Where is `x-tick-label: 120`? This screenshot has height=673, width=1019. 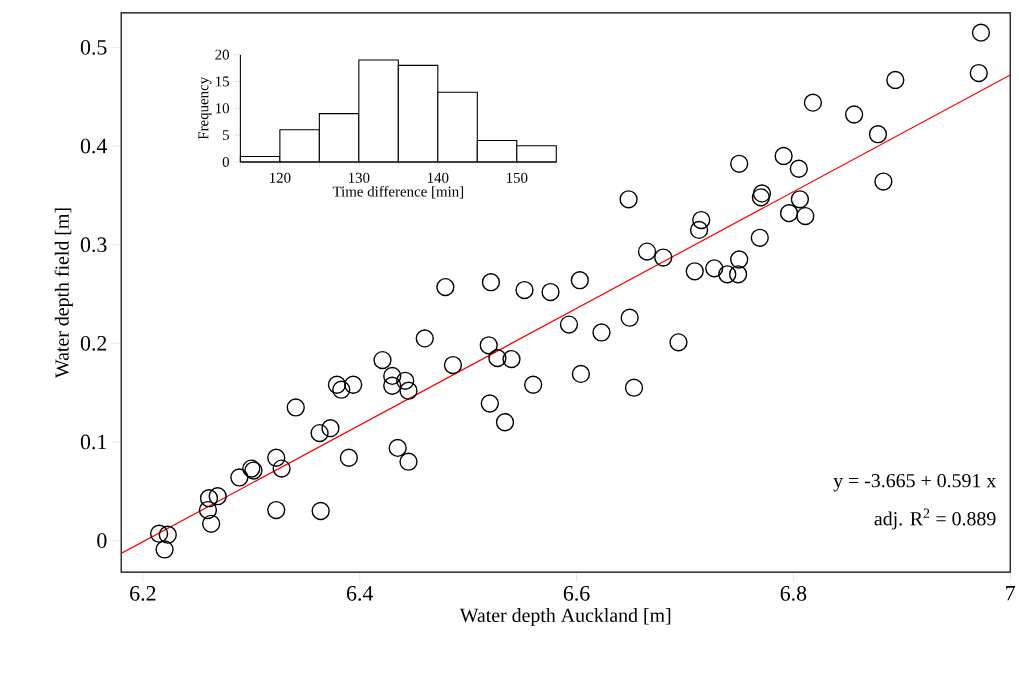 x-tick-label: 120 is located at coordinates (280, 177).